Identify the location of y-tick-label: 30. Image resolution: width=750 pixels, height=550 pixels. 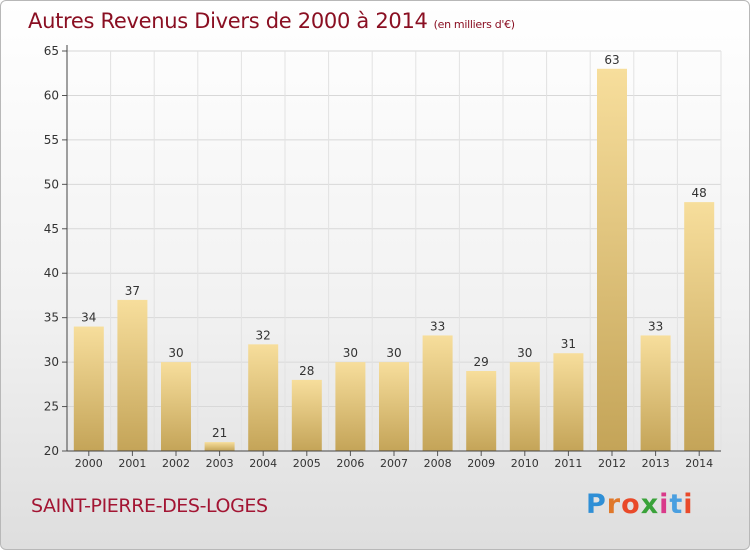
(51, 362).